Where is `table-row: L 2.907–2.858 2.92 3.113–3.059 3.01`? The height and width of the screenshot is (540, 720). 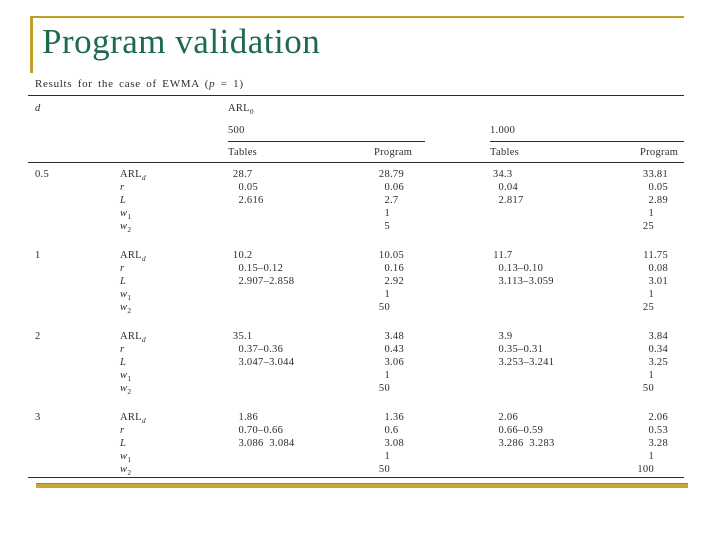
table-row: L 2.907–2.858 2.92 3.113–3.059 3.01 is located at coordinates (356, 281).